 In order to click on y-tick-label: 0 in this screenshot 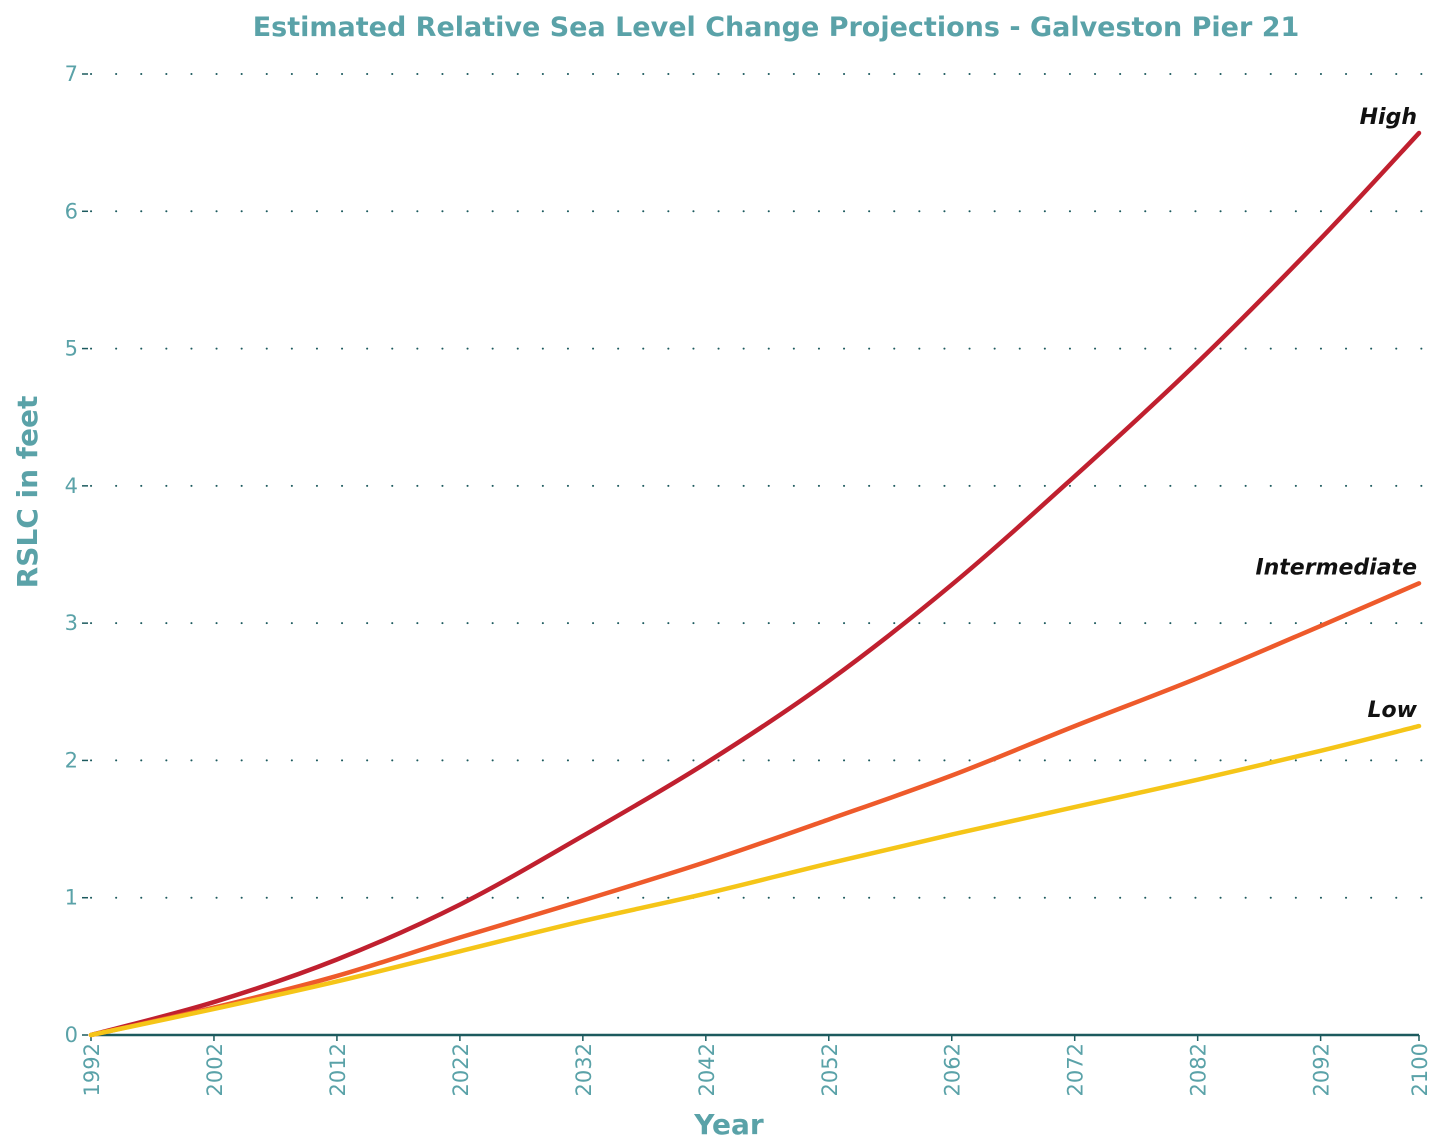, I will do `click(71, 1035)`.